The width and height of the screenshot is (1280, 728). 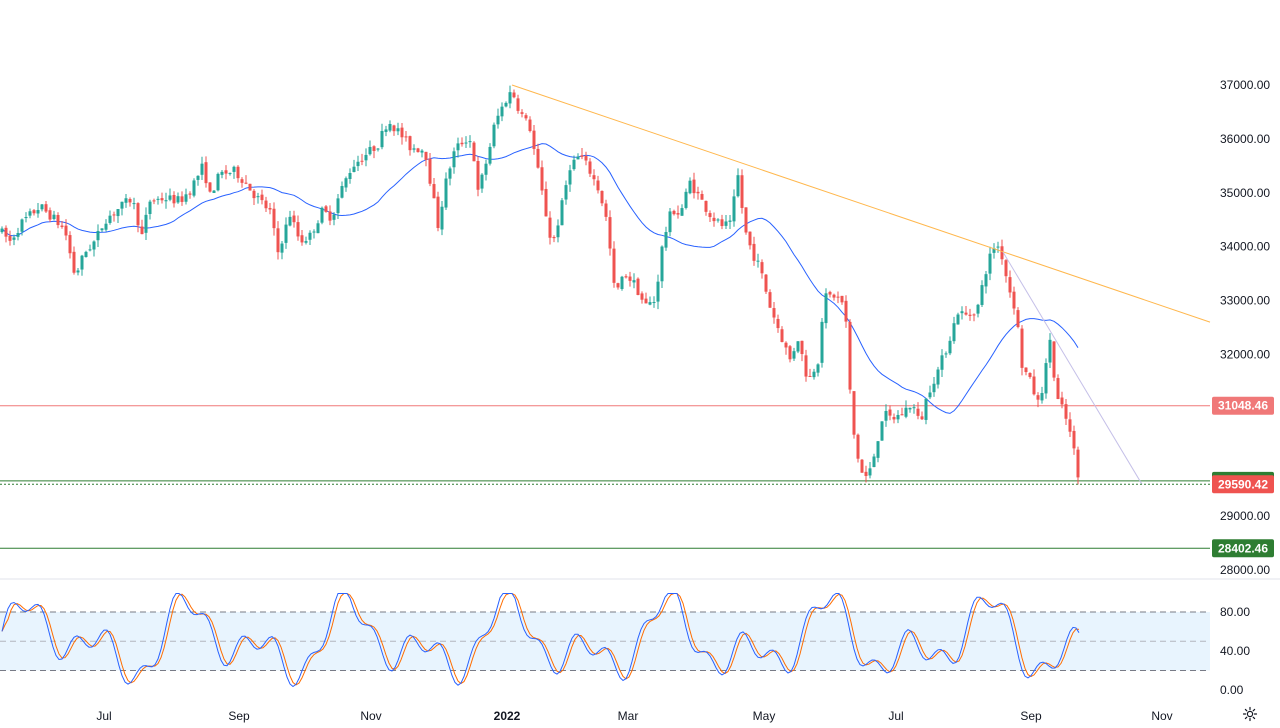 What do you see at coordinates (1072, 368) in the screenshot?
I see `secondary-trendline` at bounding box center [1072, 368].